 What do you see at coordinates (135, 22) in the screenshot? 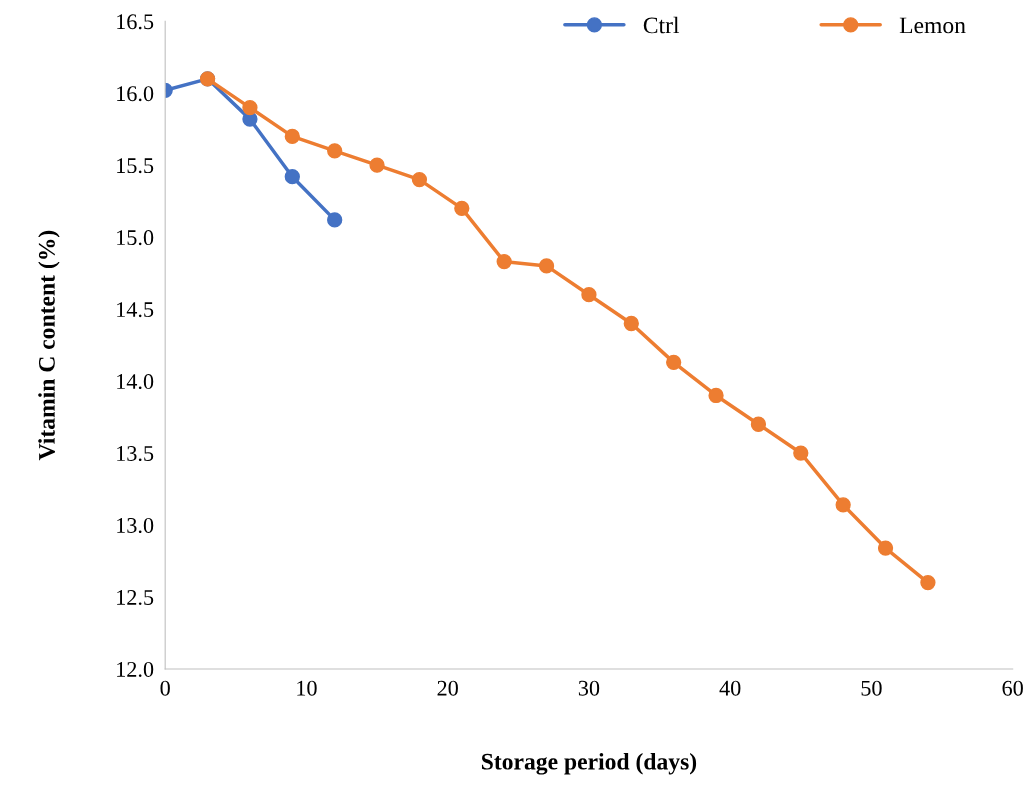
I see `y-tick-label: 16.5` at bounding box center [135, 22].